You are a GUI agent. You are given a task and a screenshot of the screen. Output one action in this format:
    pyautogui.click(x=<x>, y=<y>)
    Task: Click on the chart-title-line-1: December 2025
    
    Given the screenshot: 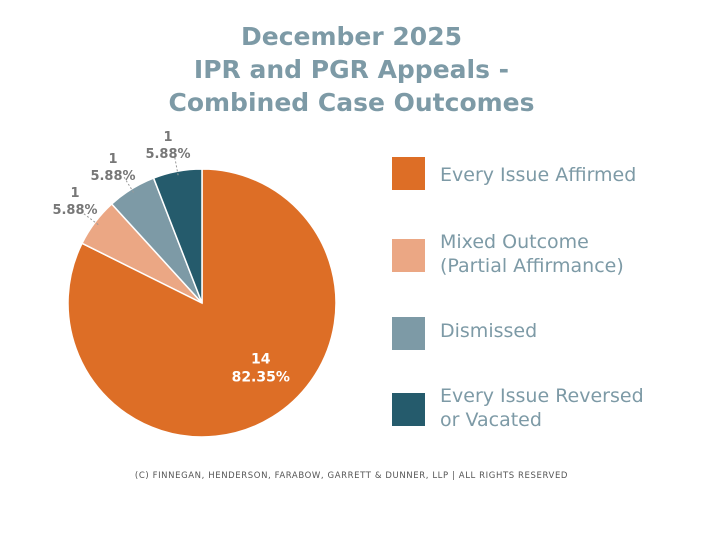 What is the action you would take?
    pyautogui.click(x=351, y=36)
    